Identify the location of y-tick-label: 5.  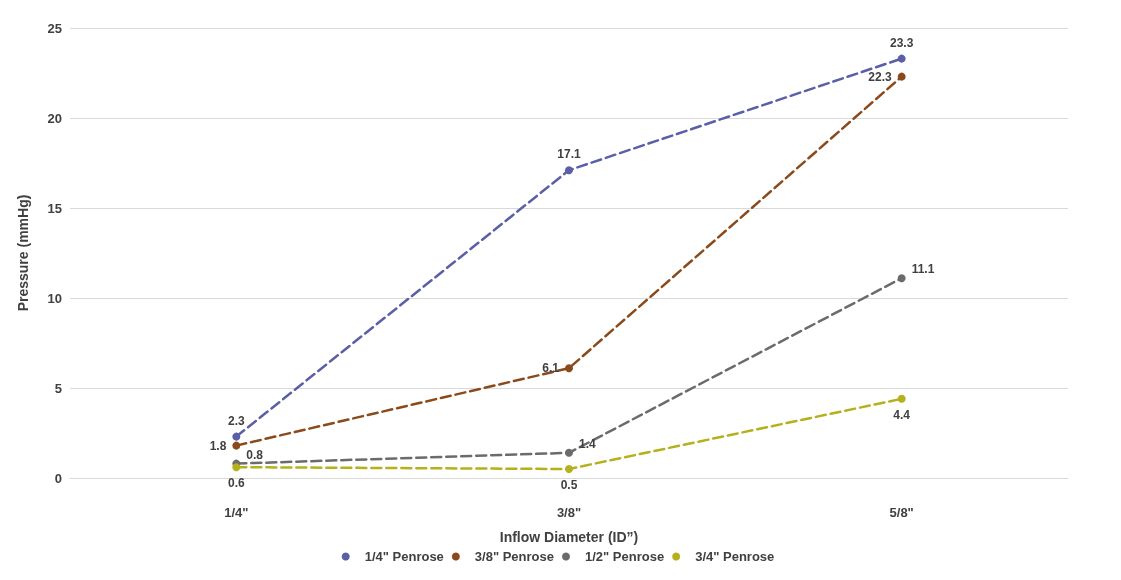
(58, 388).